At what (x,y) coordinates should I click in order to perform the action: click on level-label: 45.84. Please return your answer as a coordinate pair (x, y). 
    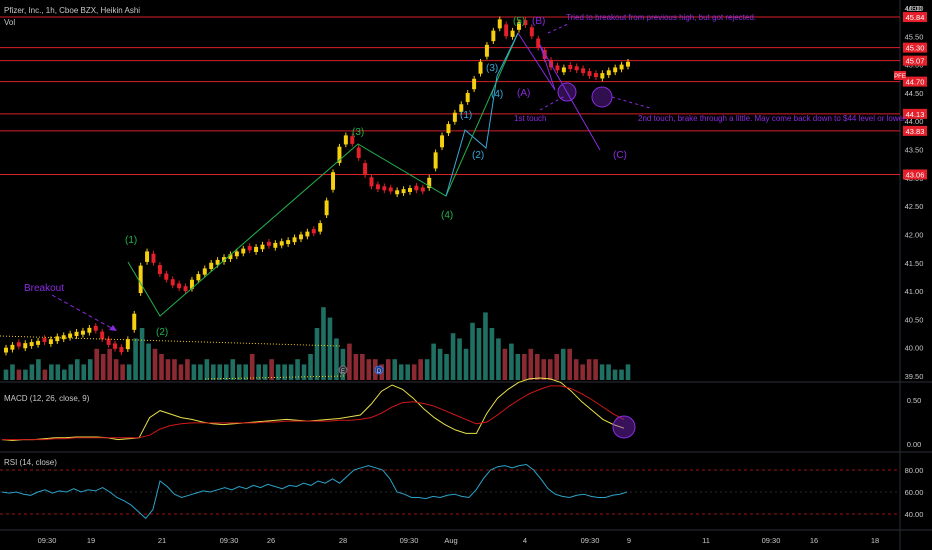
    Looking at the image, I should click on (915, 17).